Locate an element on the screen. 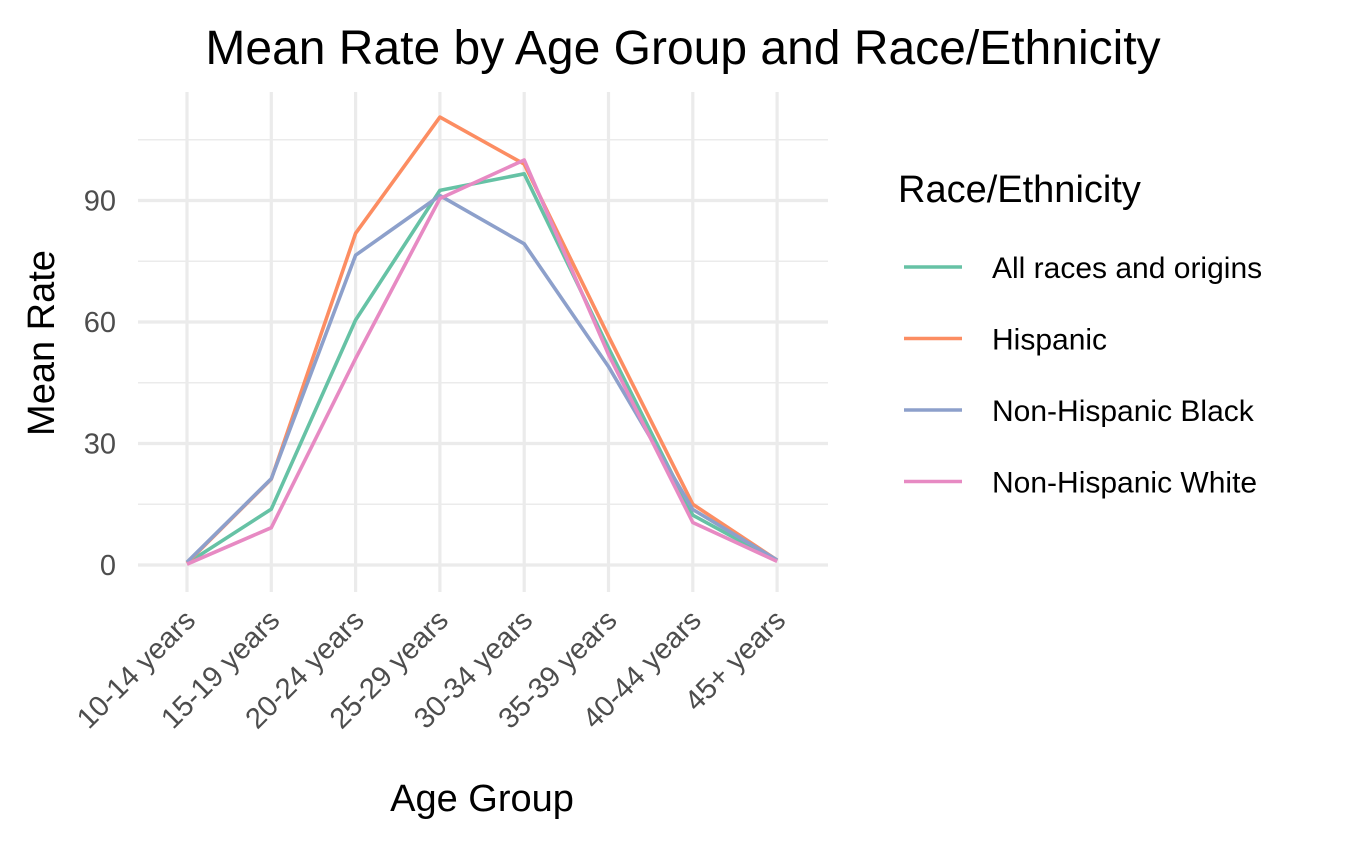  y-axis-ticks: 0 30 60 90 is located at coordinates (100, 384).